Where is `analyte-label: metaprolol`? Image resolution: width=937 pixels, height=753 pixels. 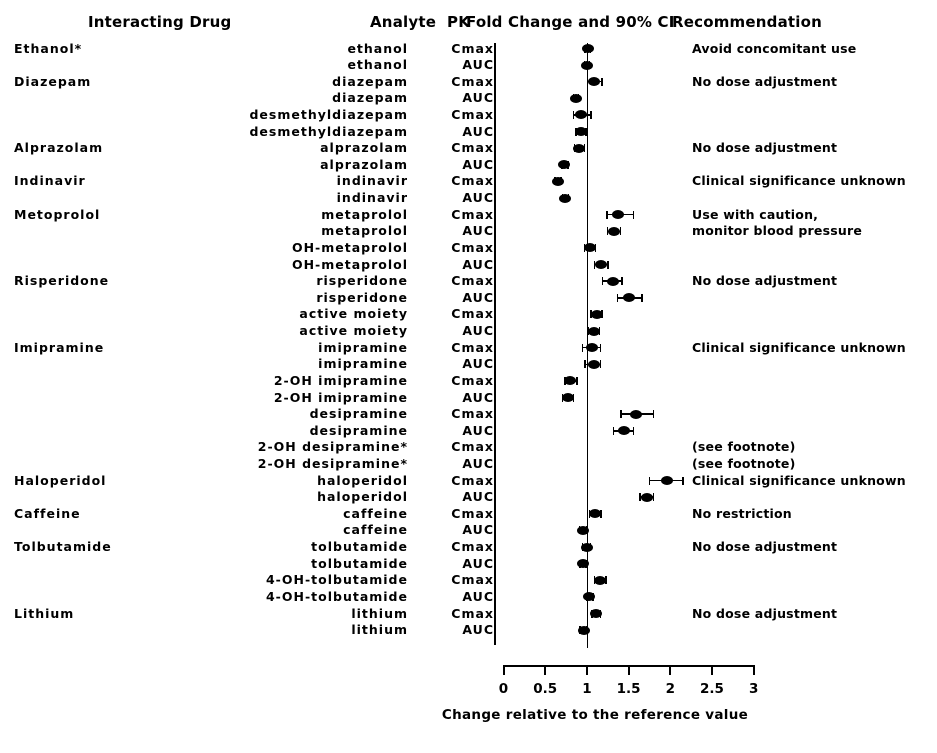
analyte-label: metaprolol is located at coordinates (364, 214).